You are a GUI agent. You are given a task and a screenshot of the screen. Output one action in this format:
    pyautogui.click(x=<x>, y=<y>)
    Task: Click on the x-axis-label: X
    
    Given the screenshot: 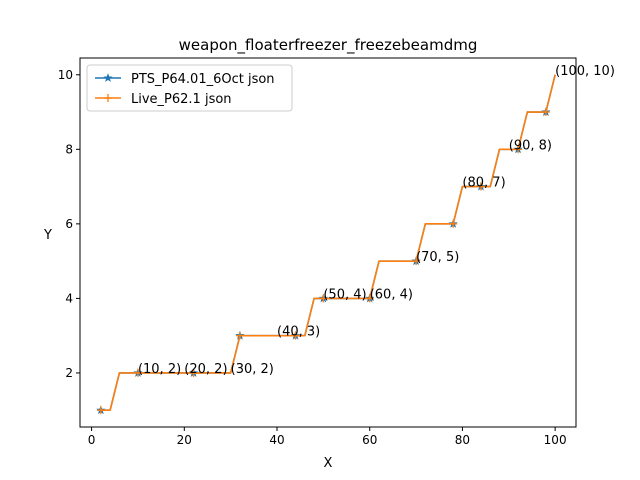 What is the action you would take?
    pyautogui.click(x=328, y=463)
    